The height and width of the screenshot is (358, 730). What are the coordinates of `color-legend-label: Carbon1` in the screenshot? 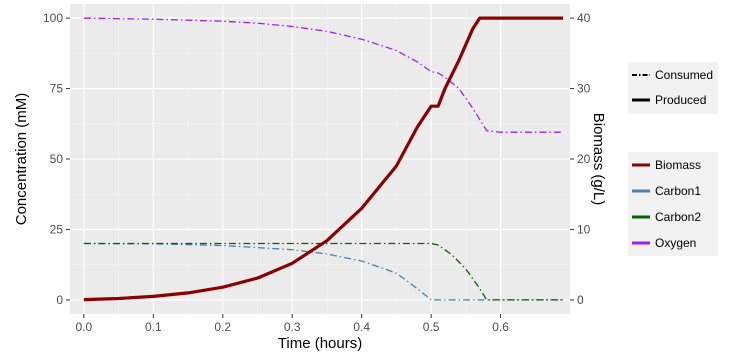 It's located at (678, 191).